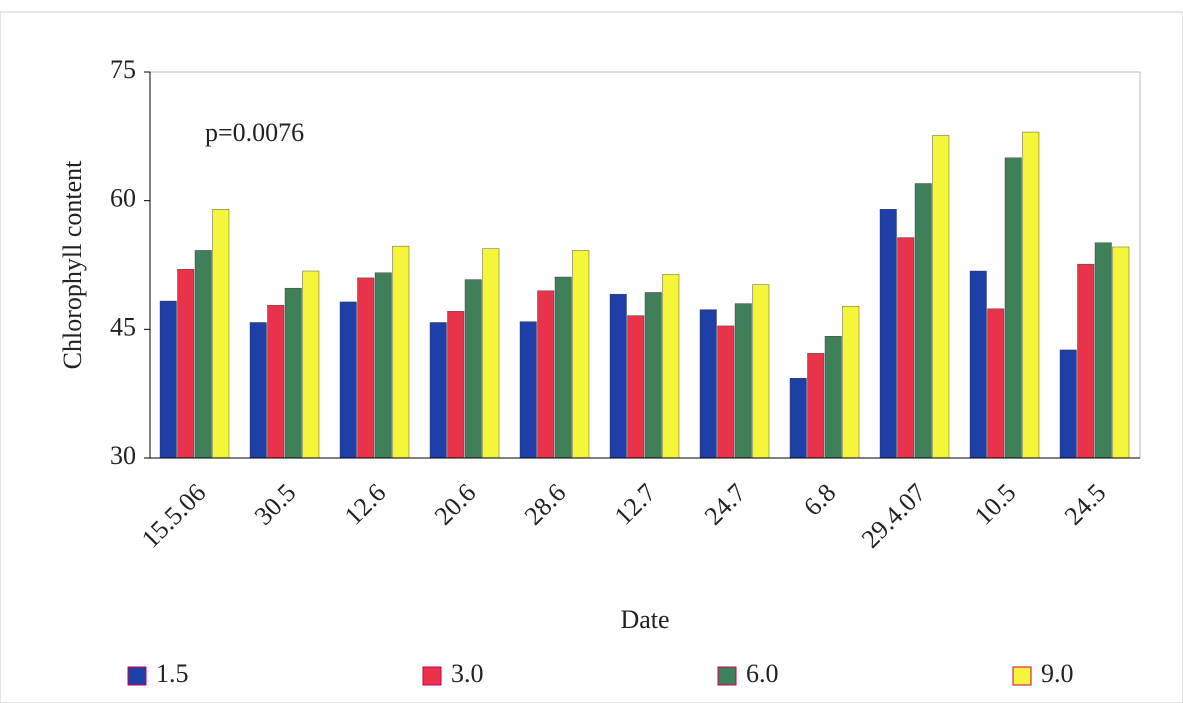  I want to click on x-tick-label: 12.7, so click(635, 504).